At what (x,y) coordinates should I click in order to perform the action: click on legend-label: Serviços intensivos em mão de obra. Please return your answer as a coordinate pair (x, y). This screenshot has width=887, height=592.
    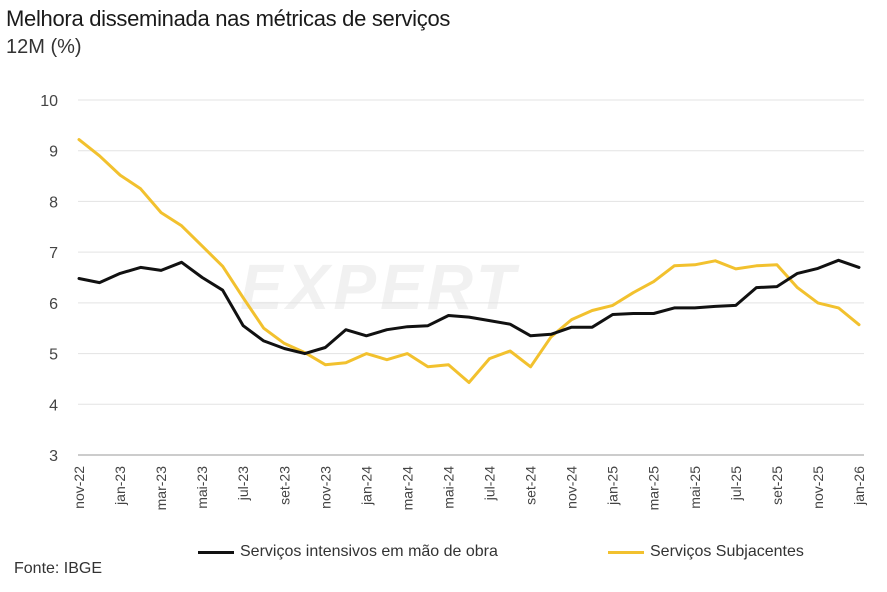
    Looking at the image, I should click on (369, 551).